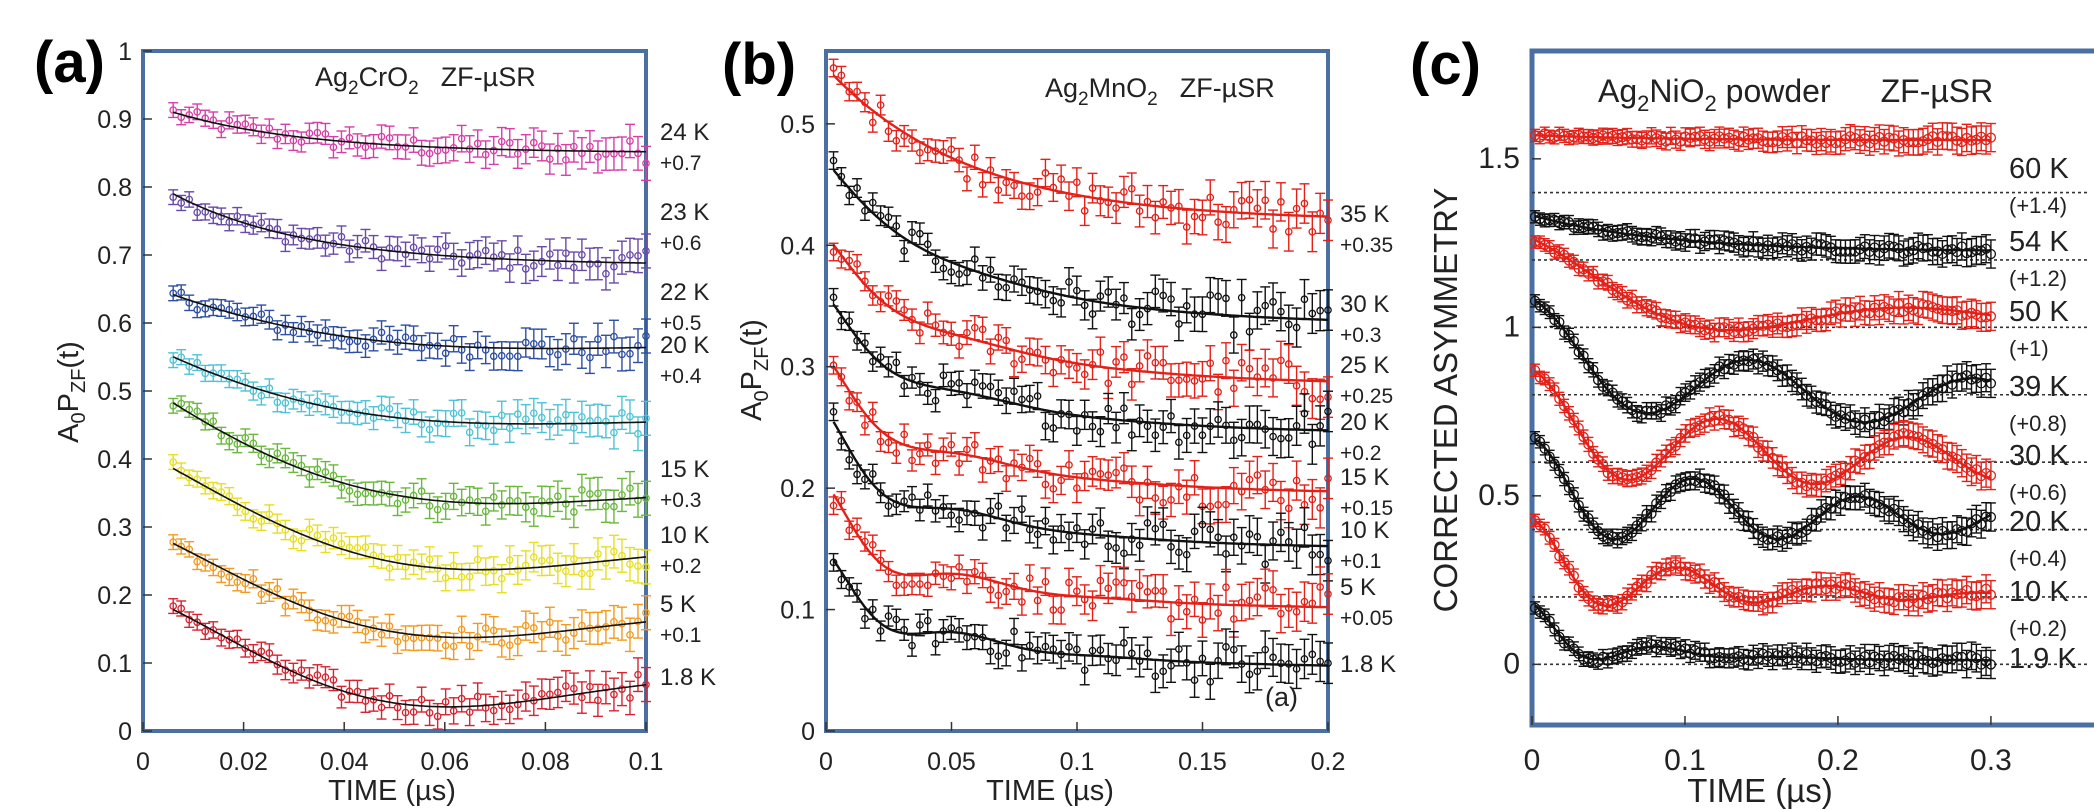  I want to click on series-25-K, so click(1080, 331).